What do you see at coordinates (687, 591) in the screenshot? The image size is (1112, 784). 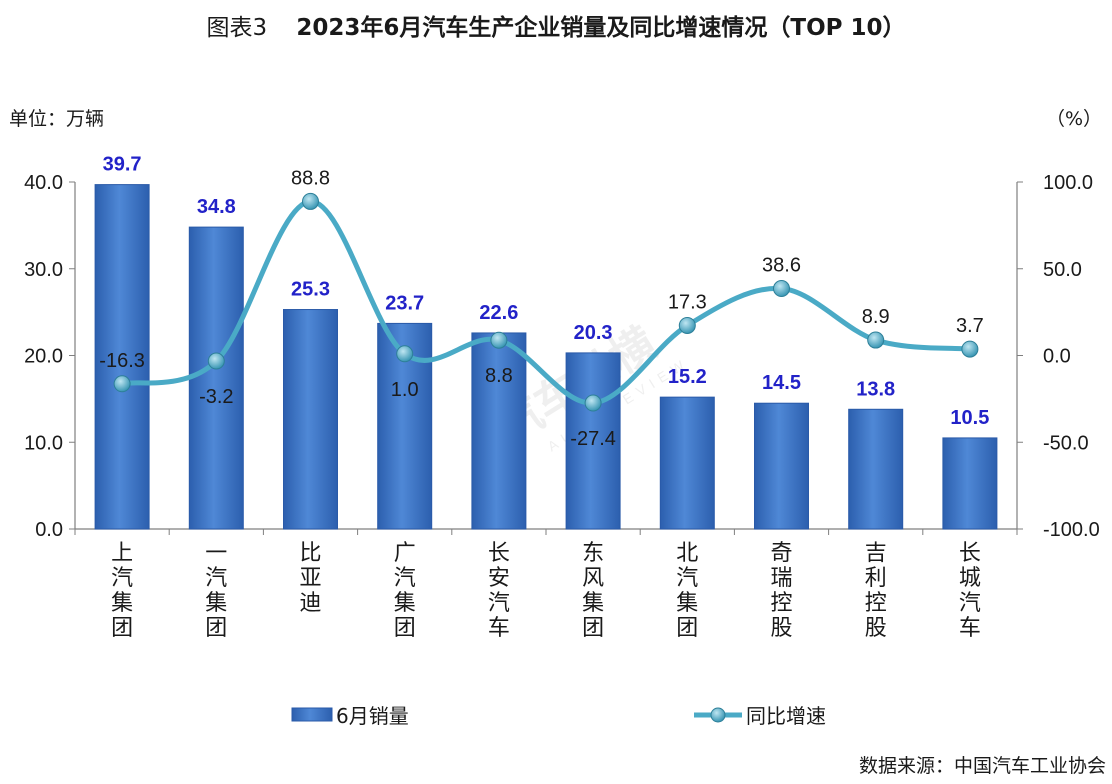 I see `x-tick-label: 北汽集团` at bounding box center [687, 591].